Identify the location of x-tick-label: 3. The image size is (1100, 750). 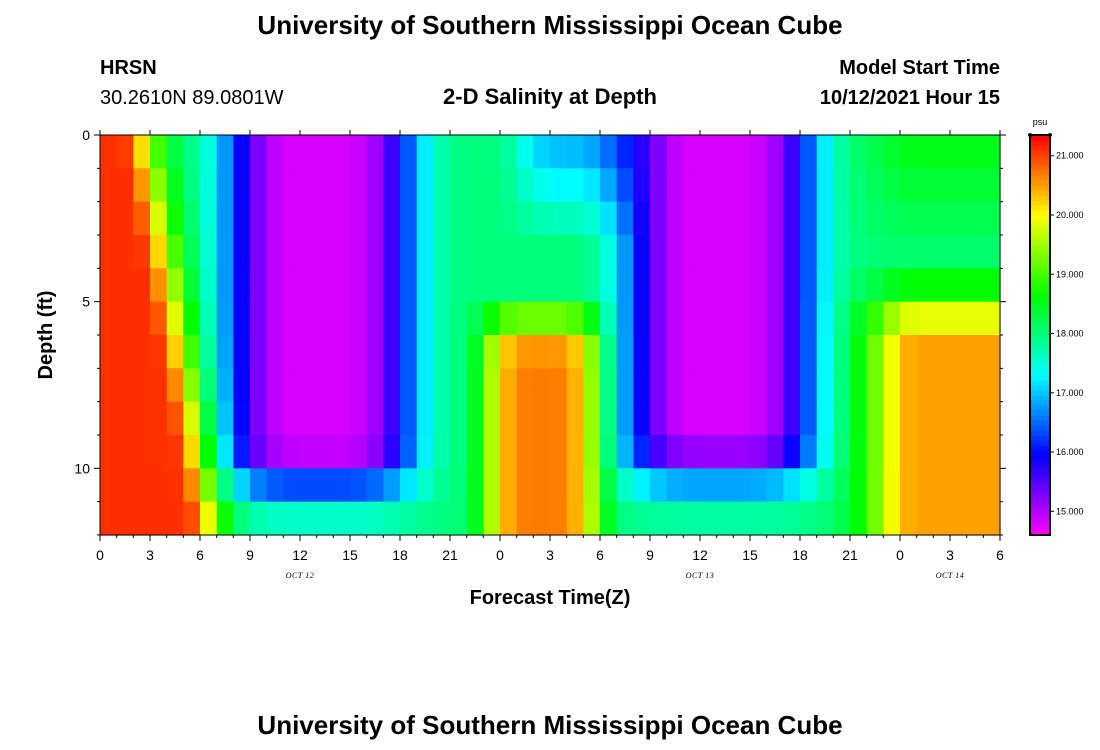
(550, 555).